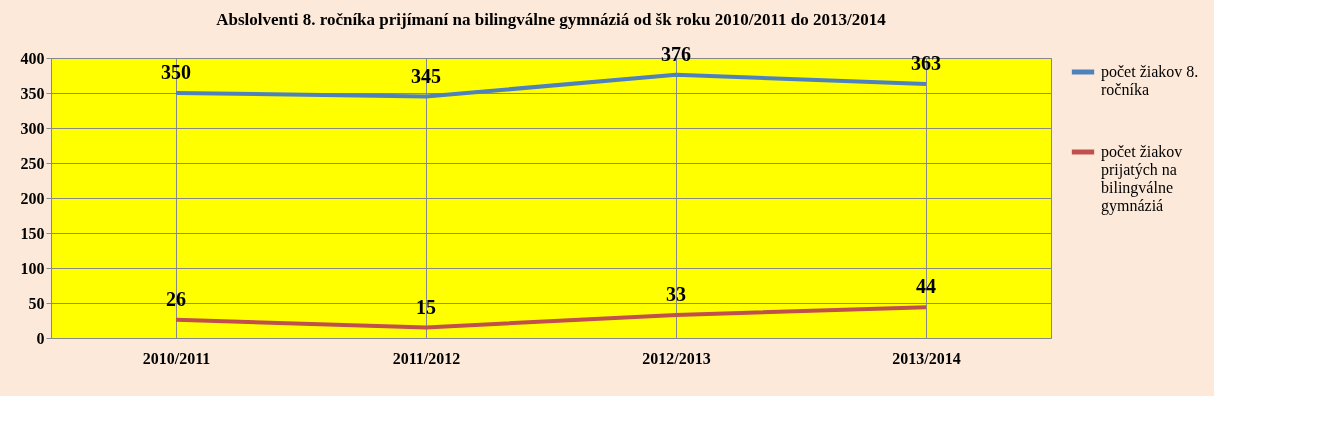  What do you see at coordinates (1142, 179) in the screenshot?
I see `legend-label: počet žiakov prijatých na bilingválne gymnáziá` at bounding box center [1142, 179].